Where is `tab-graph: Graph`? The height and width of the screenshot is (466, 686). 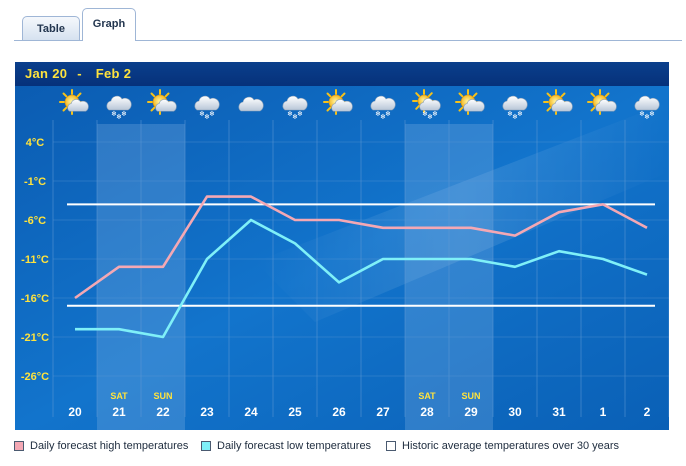
tab-graph: Graph is located at coordinates (109, 24).